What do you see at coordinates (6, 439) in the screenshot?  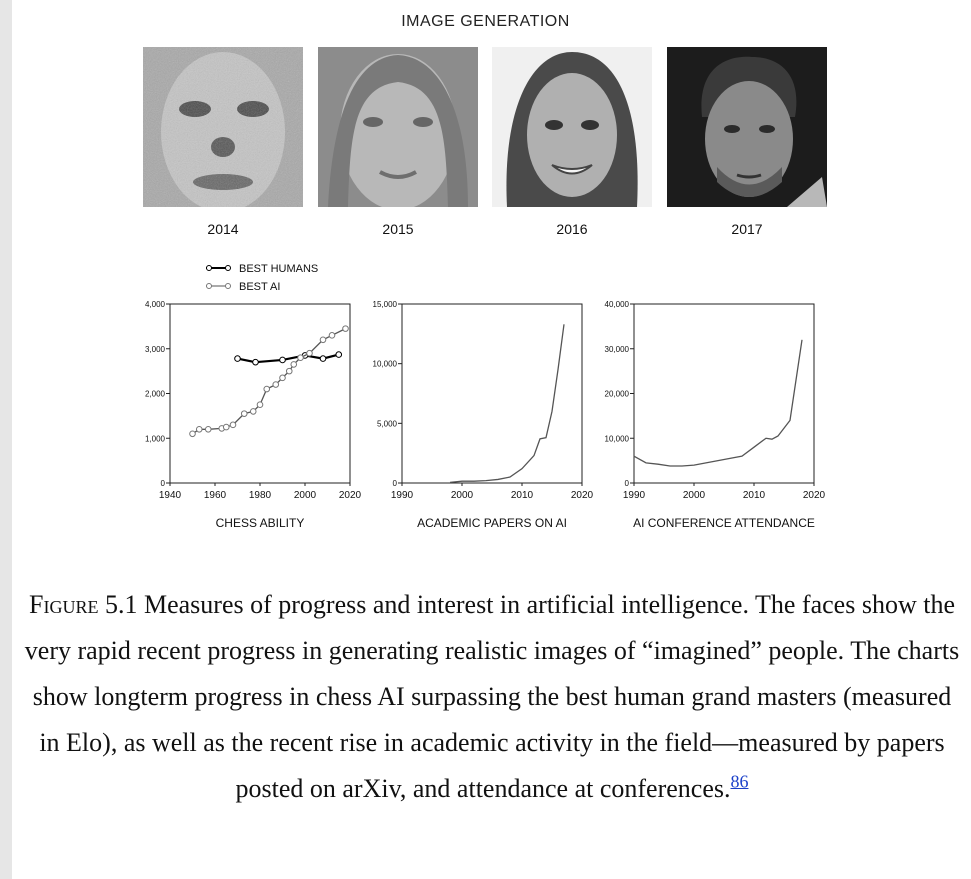 I see `page-margin-strip` at bounding box center [6, 439].